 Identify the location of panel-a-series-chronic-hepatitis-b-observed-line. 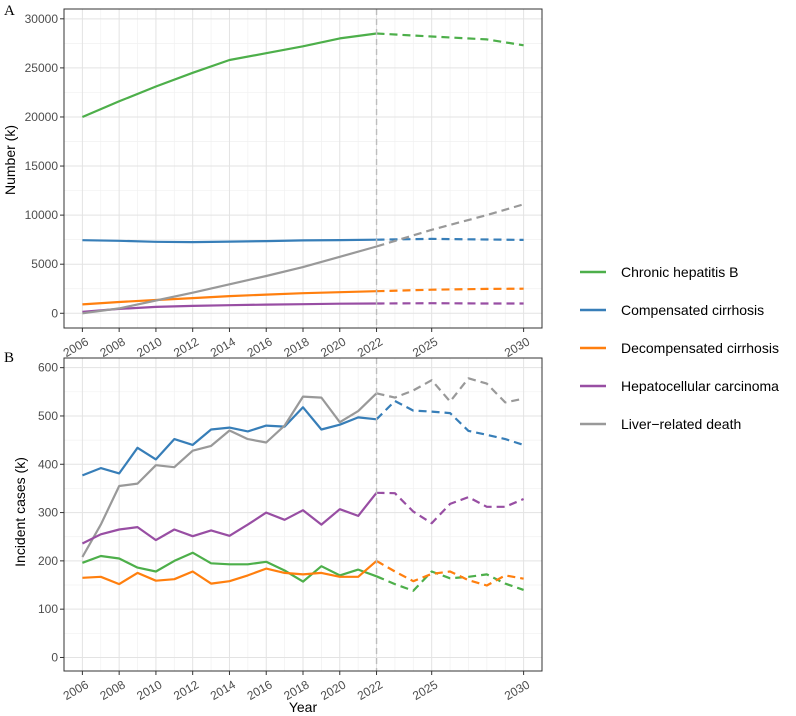
(229, 75).